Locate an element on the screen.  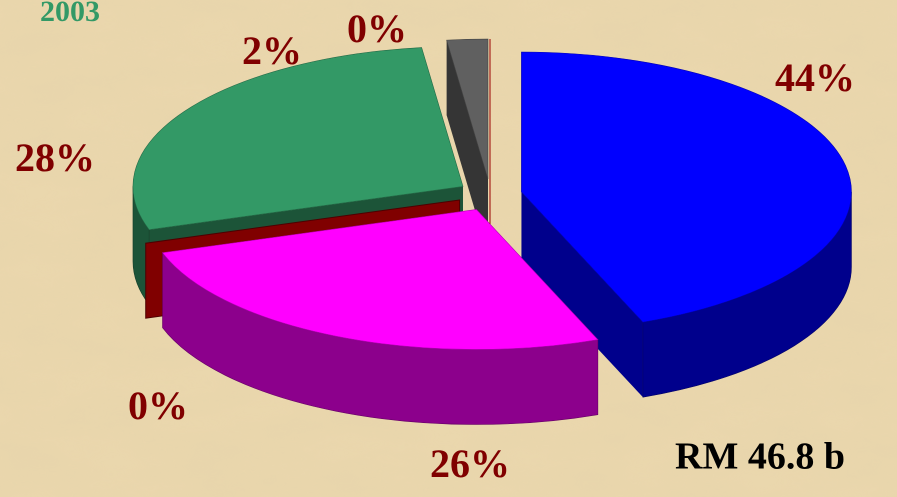
data-label: 44% is located at coordinates (815, 77).